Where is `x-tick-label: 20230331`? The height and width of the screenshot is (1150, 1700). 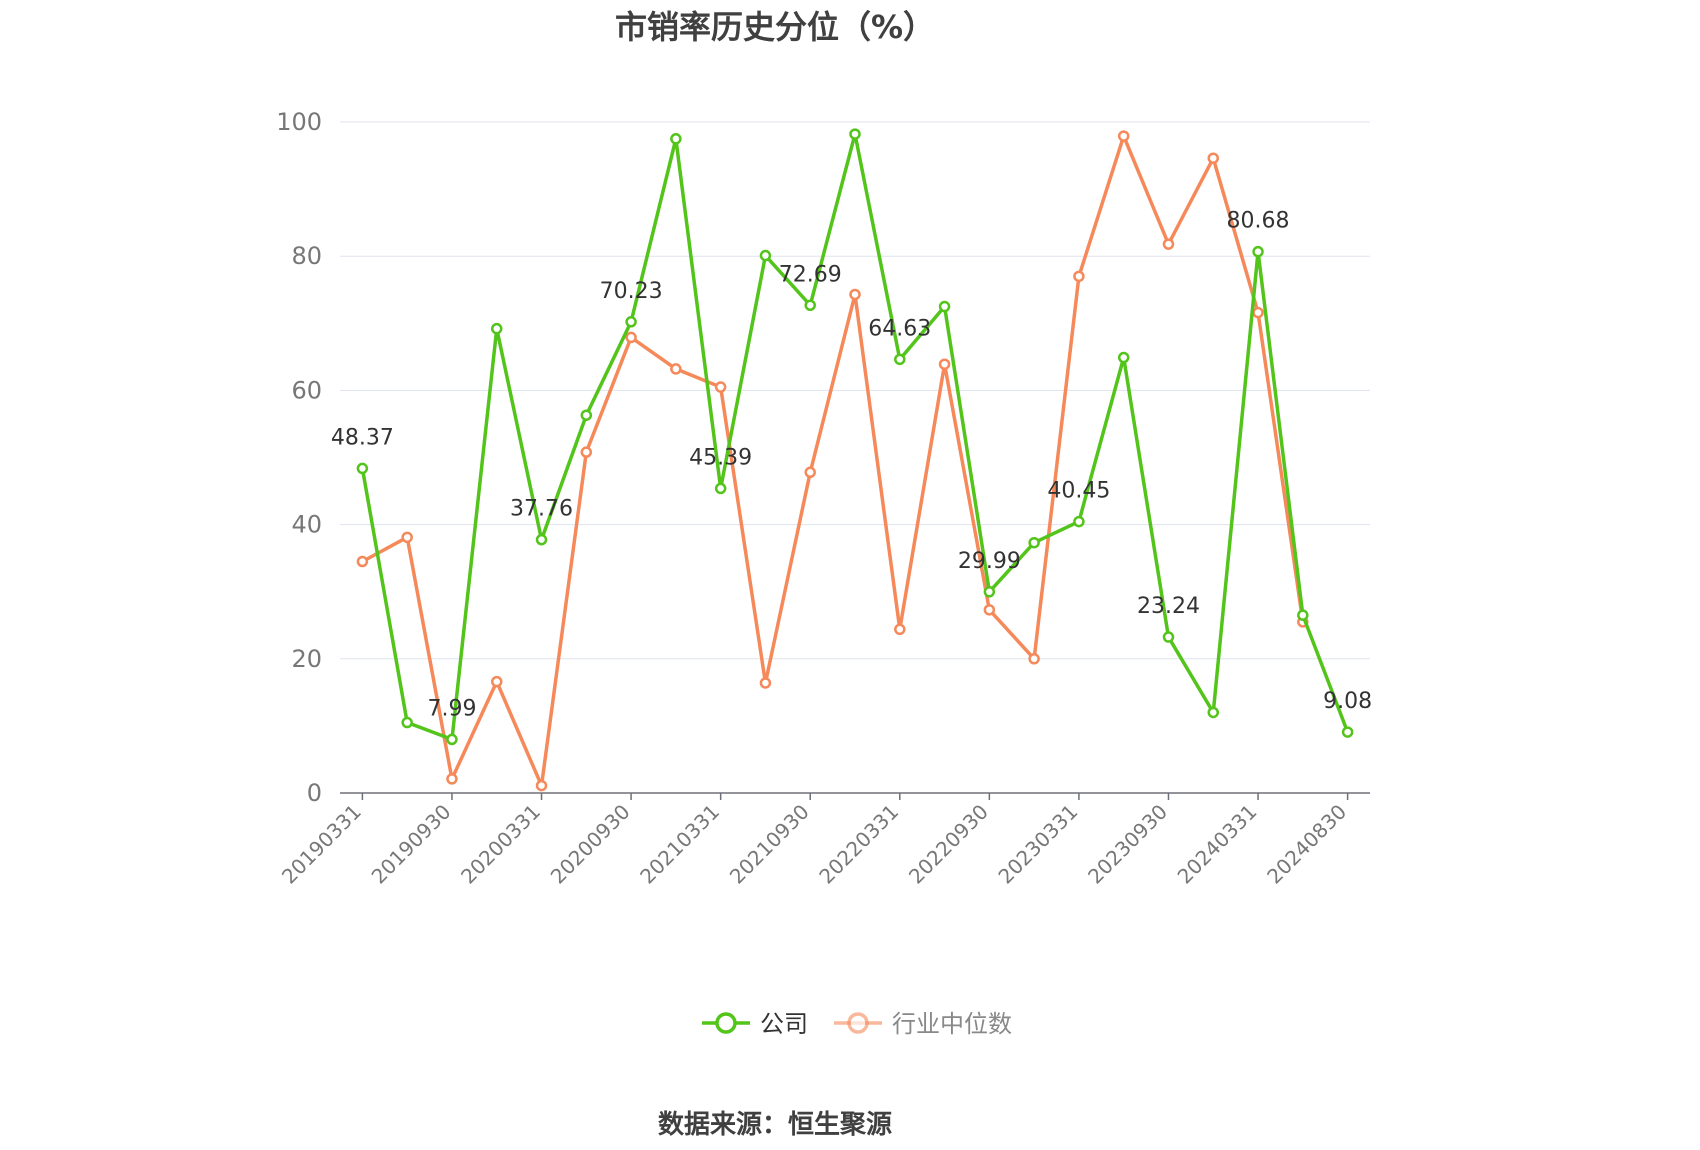 x-tick-label: 20230331 is located at coordinates (1037, 844).